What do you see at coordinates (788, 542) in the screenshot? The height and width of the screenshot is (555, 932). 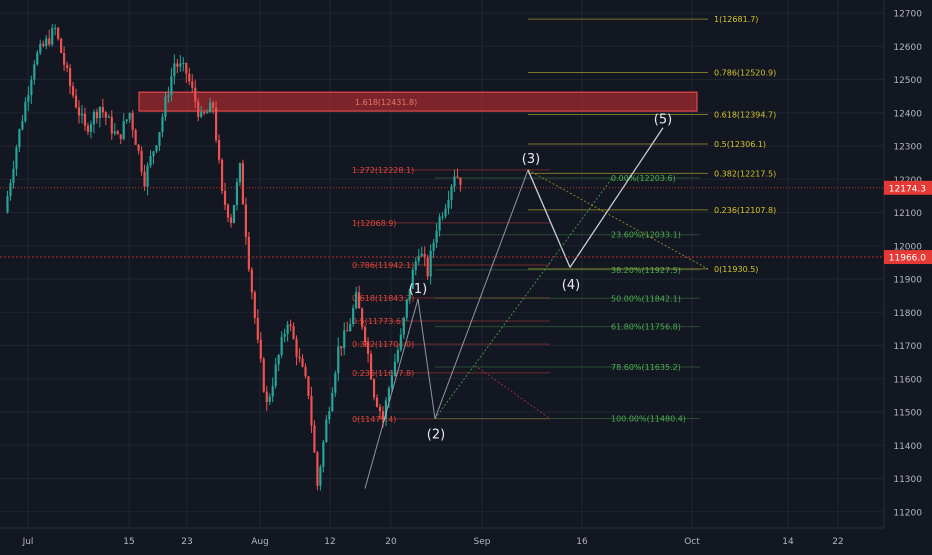 I see `time-tick-label: 14` at bounding box center [788, 542].